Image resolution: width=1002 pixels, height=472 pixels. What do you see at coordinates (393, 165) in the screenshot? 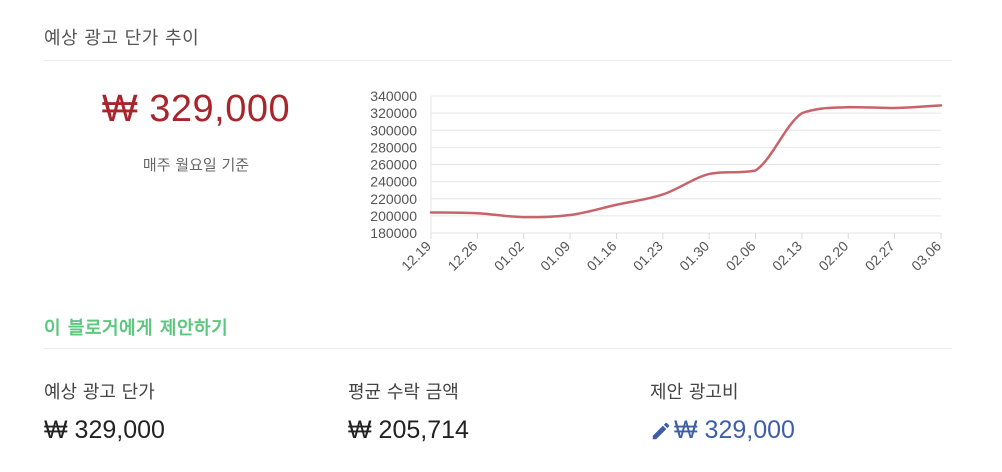
I see `y-tick-label: 260000` at bounding box center [393, 165].